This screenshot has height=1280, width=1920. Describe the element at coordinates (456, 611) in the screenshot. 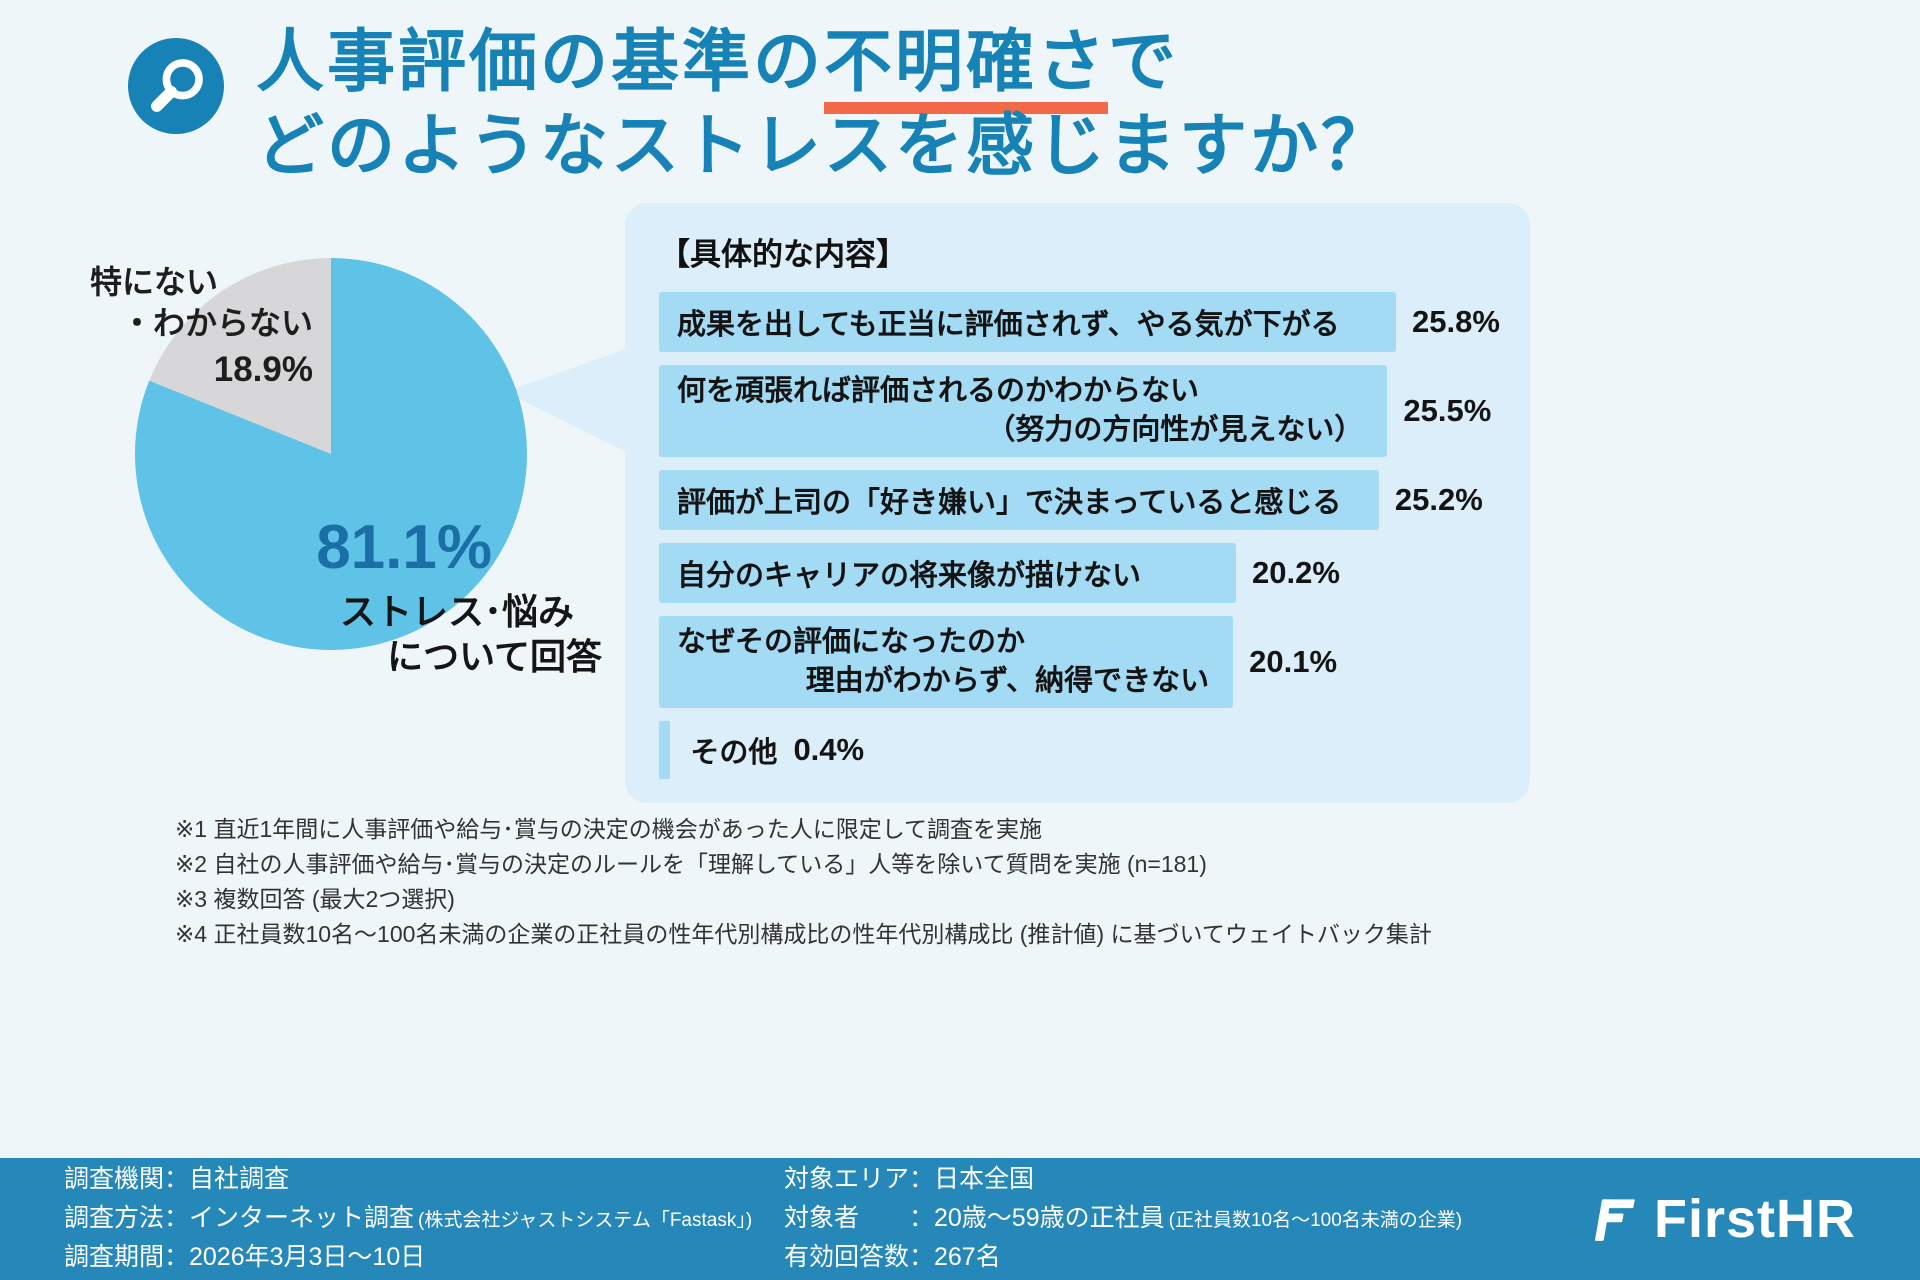

I see `pie-main-line1: ストレス･悩み` at that location.